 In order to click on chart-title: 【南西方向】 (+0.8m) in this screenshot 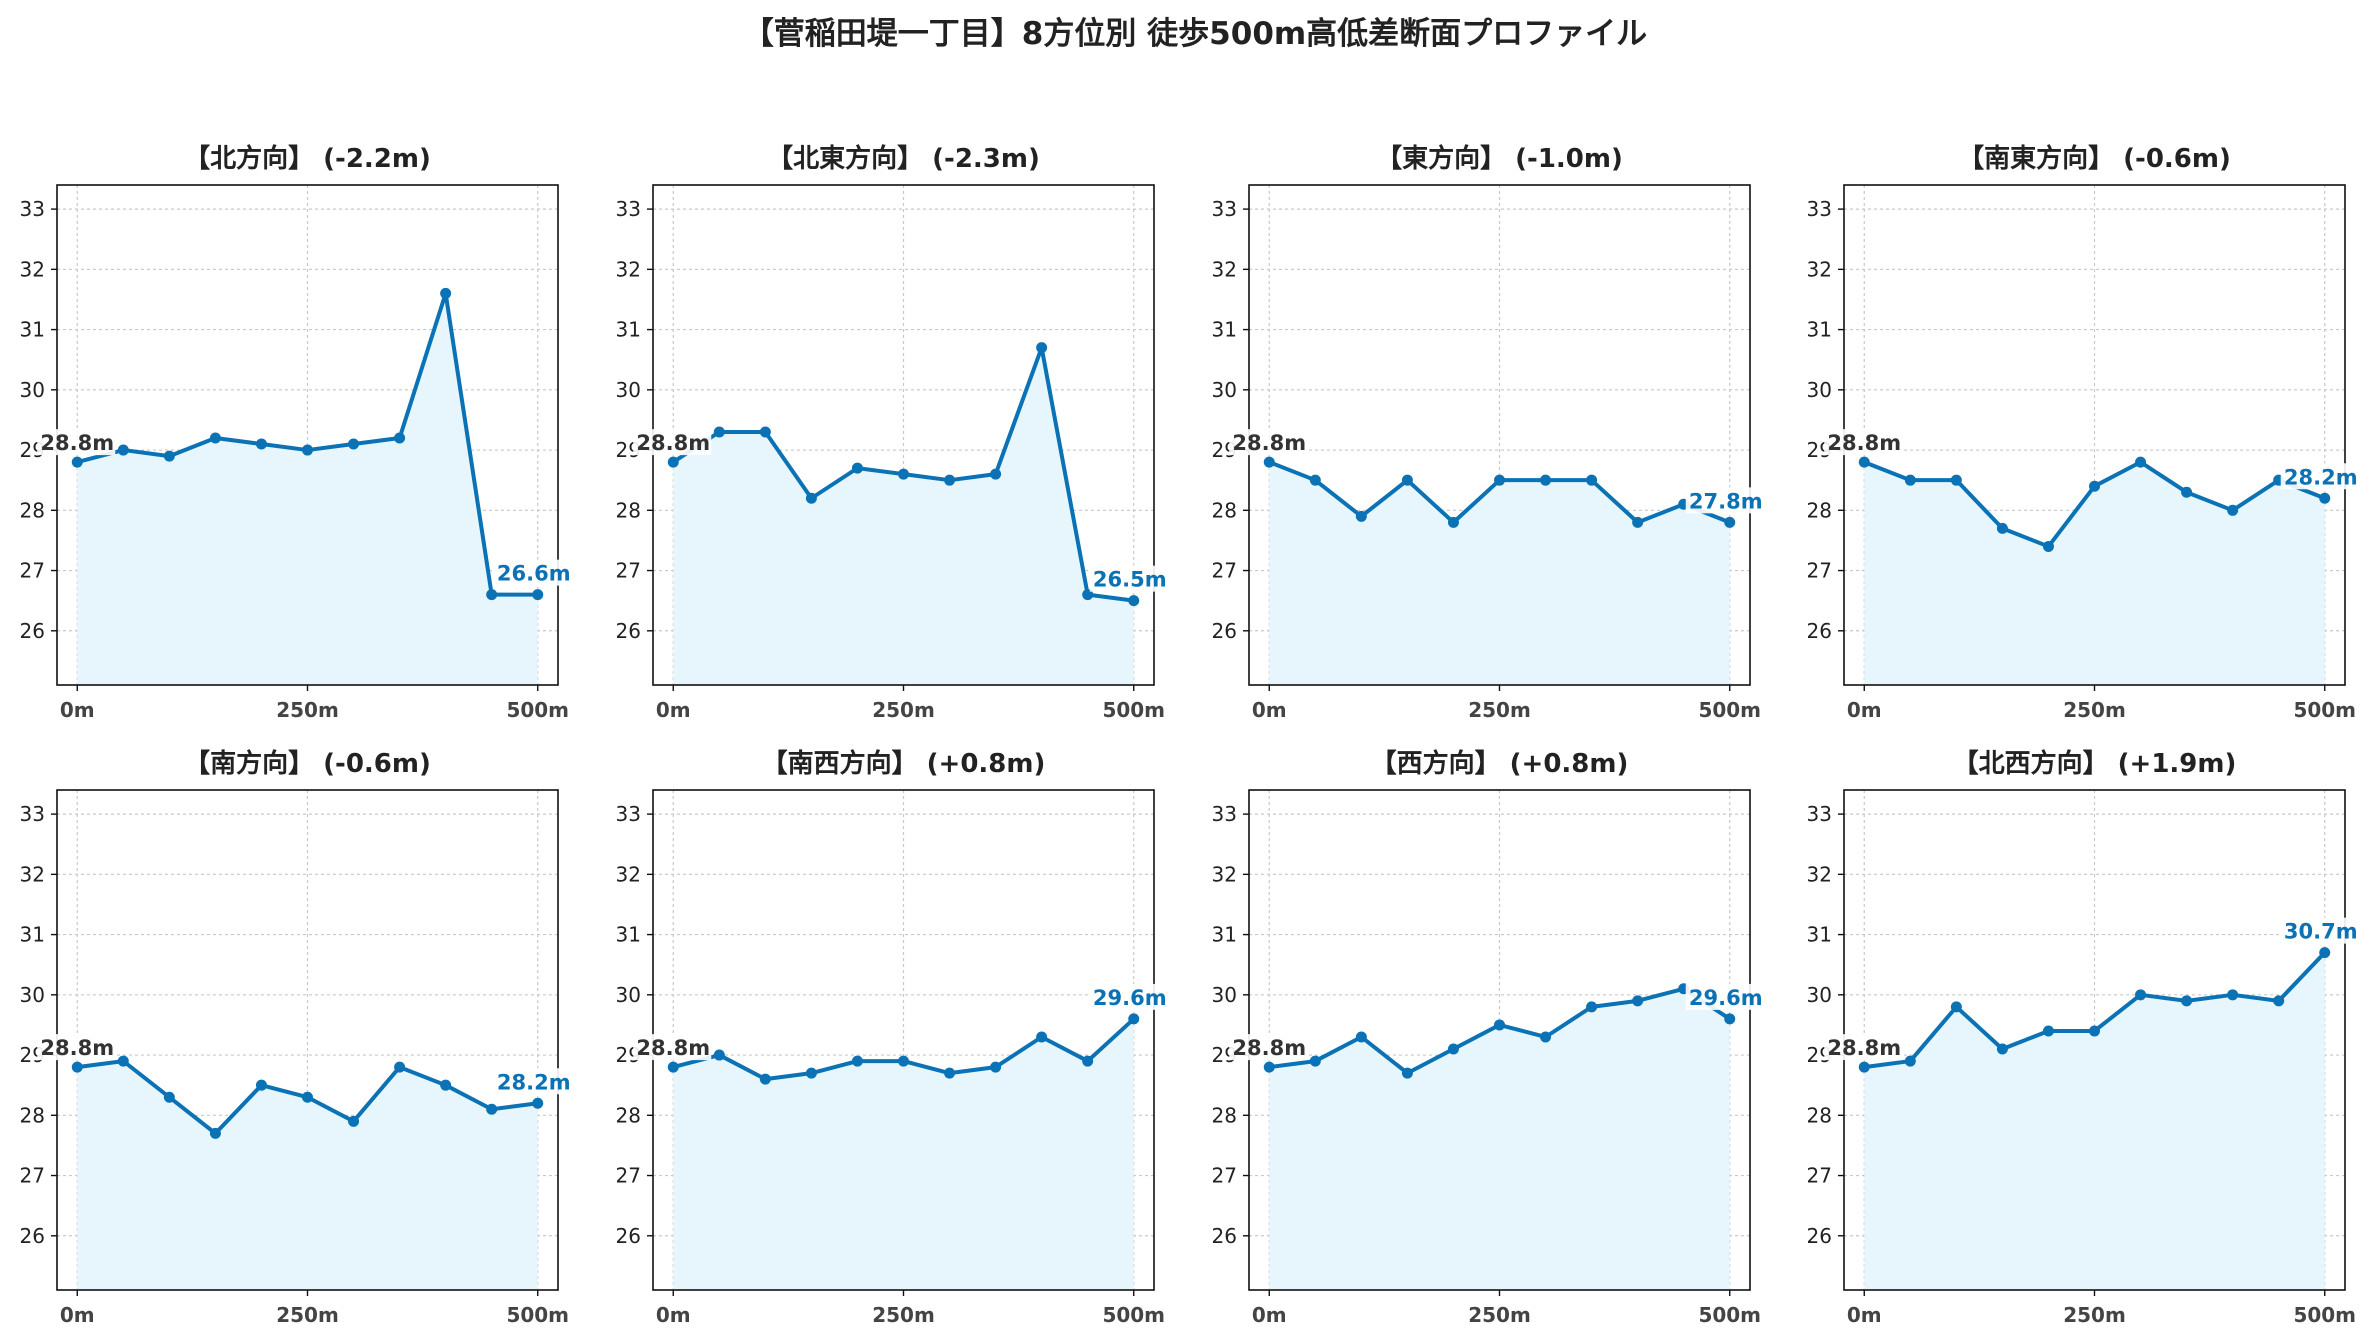, I will do `click(904, 763)`.